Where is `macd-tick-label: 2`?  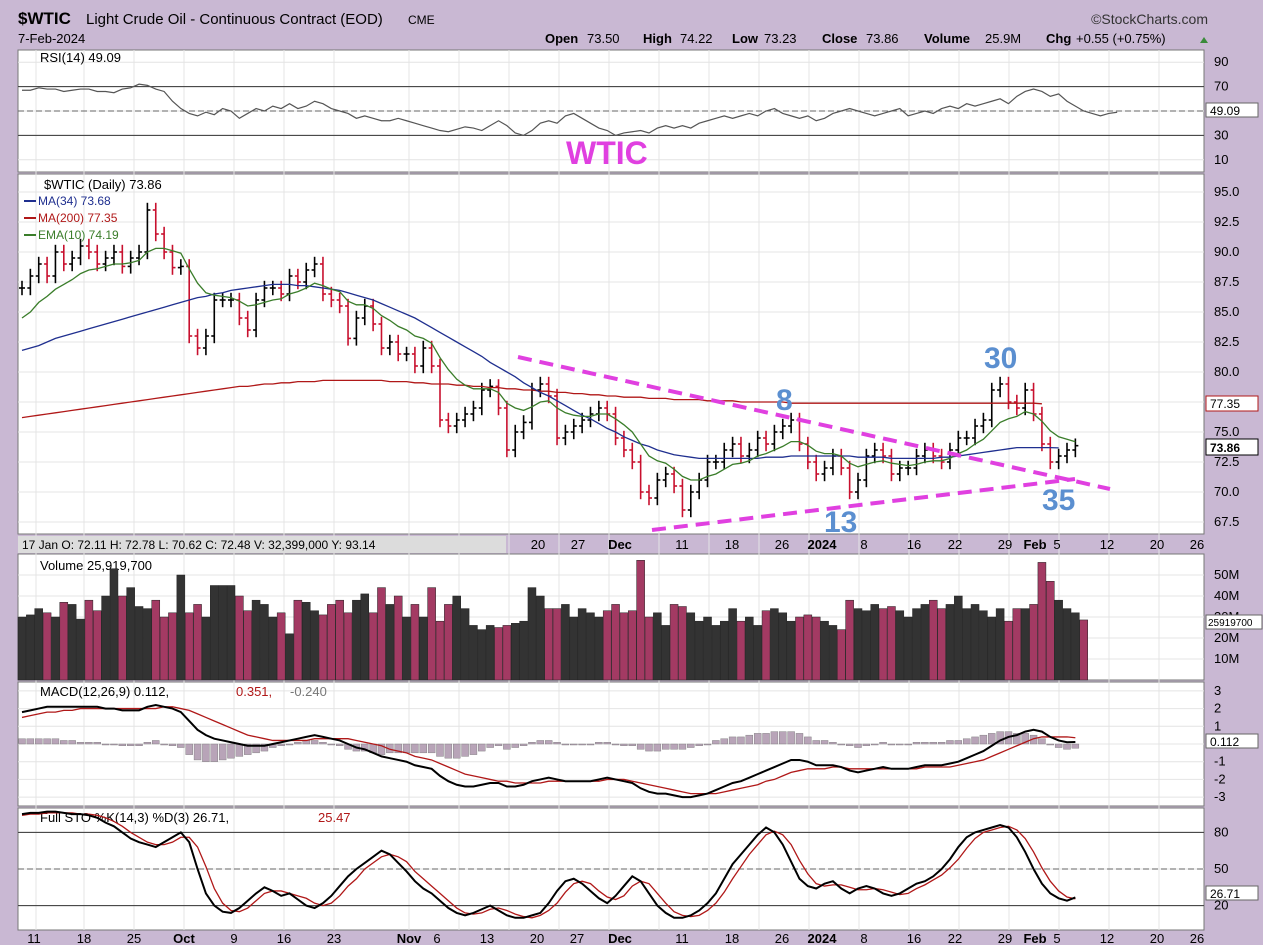 macd-tick-label: 2 is located at coordinates (1217, 708).